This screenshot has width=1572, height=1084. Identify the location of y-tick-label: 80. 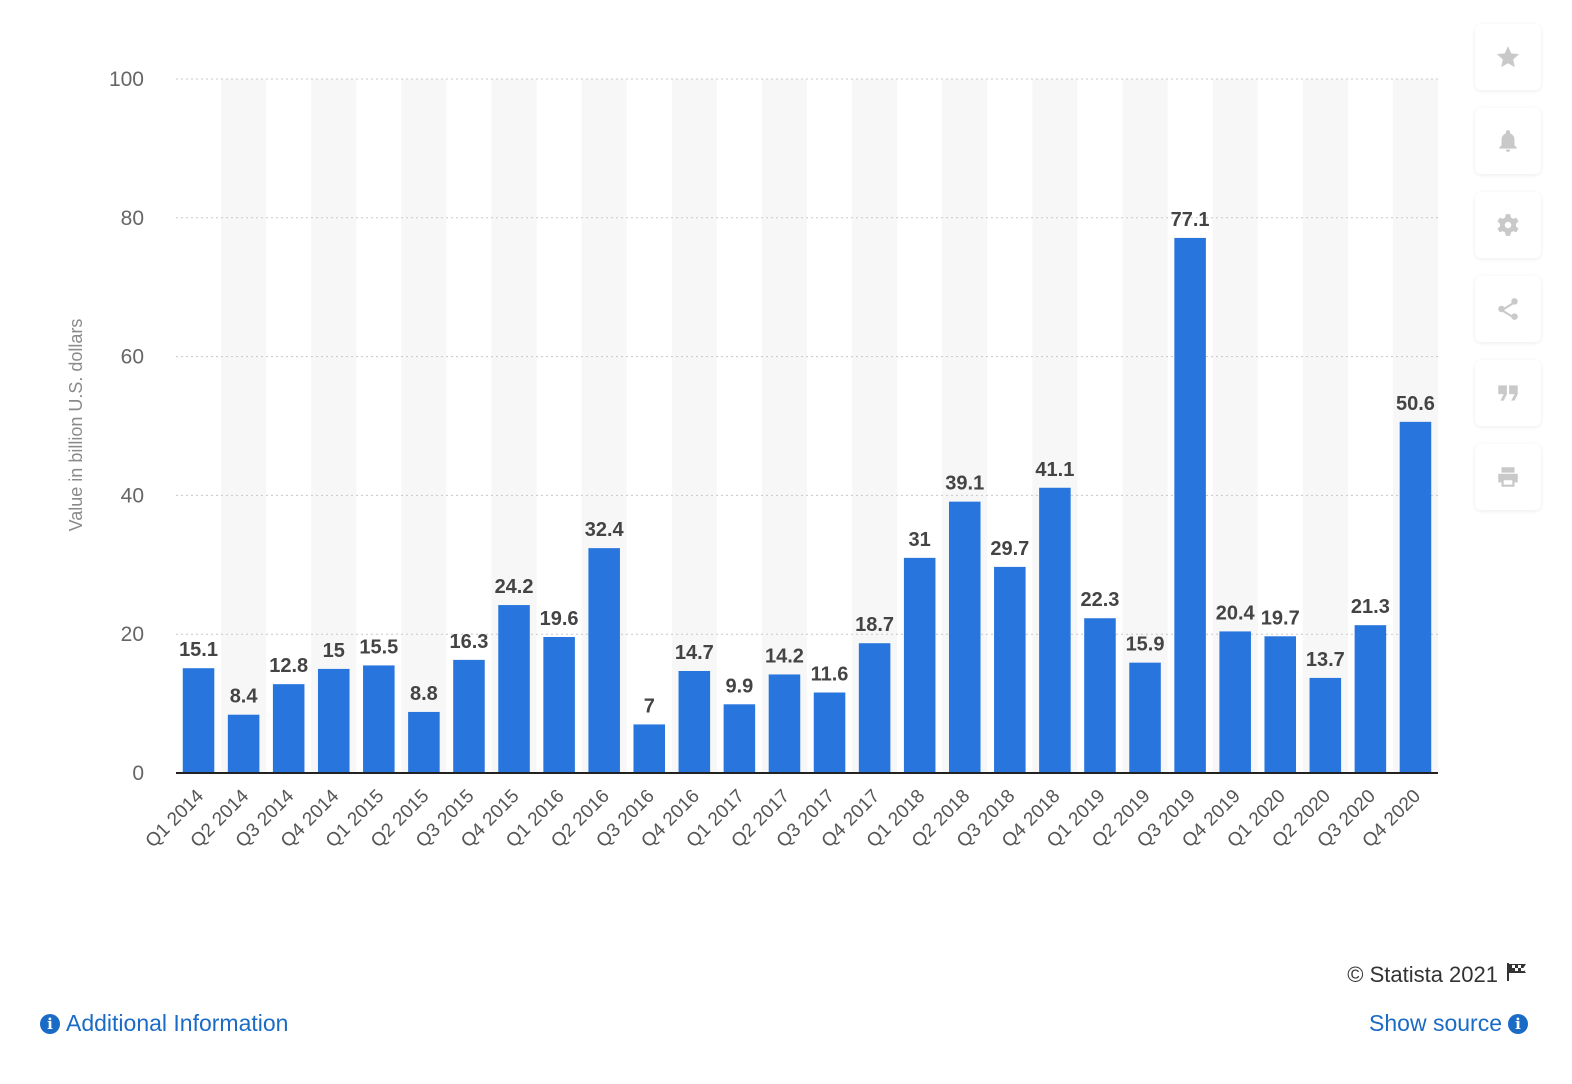
(132, 218).